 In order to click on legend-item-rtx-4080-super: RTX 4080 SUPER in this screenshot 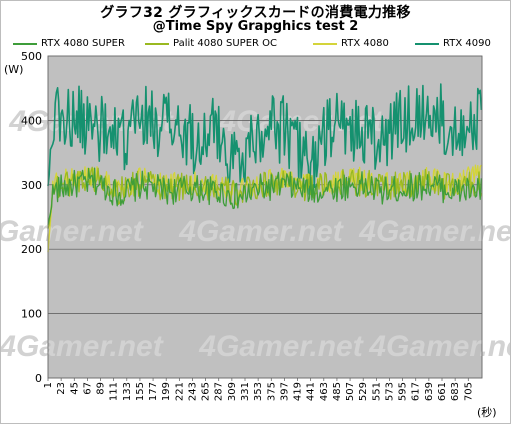, I will do `click(69, 43)`.